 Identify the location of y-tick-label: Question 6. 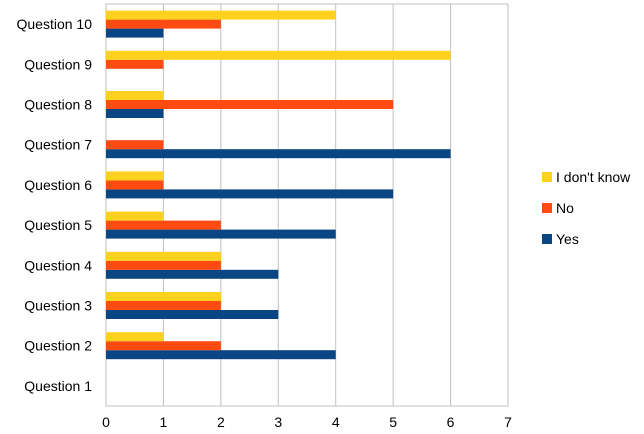
(58, 185).